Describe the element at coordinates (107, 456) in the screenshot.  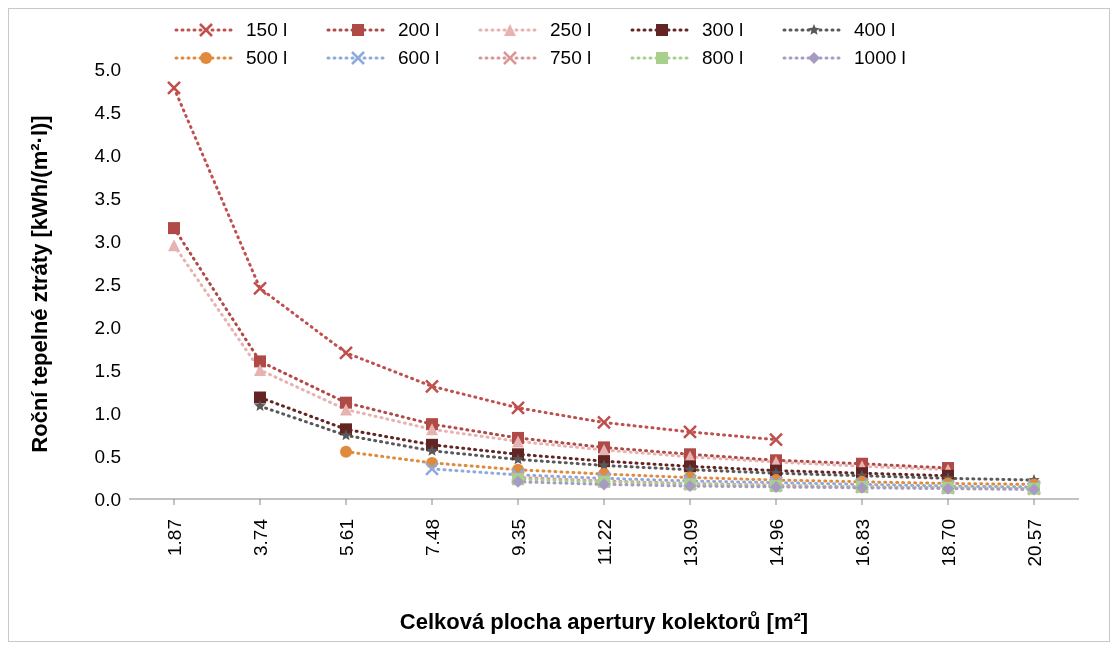
I see `y-tick-label: 0.5` at that location.